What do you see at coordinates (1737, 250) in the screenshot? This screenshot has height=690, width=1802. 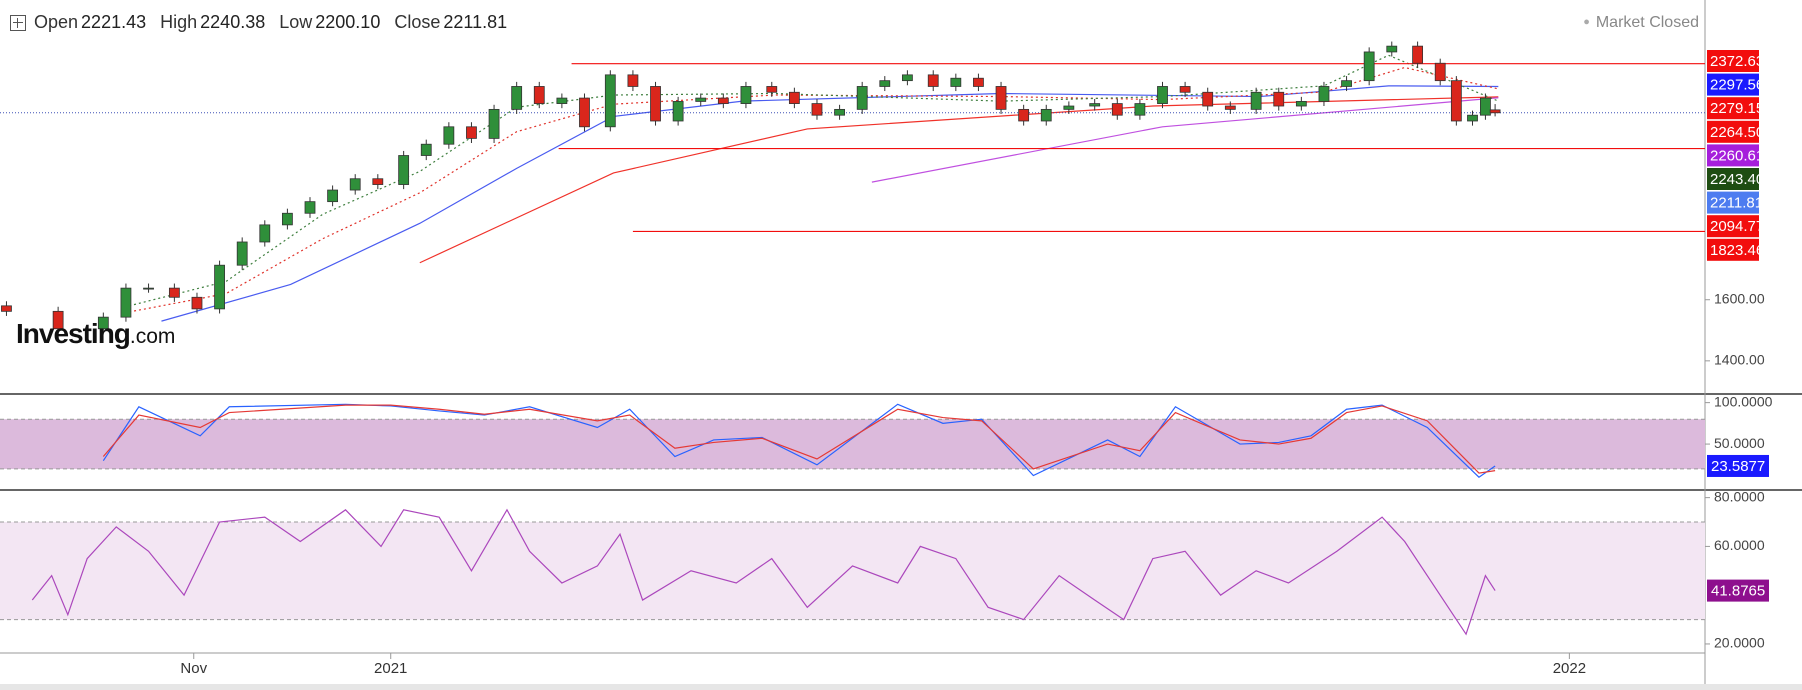 I see `price-tag-label: 1823.46` at bounding box center [1737, 250].